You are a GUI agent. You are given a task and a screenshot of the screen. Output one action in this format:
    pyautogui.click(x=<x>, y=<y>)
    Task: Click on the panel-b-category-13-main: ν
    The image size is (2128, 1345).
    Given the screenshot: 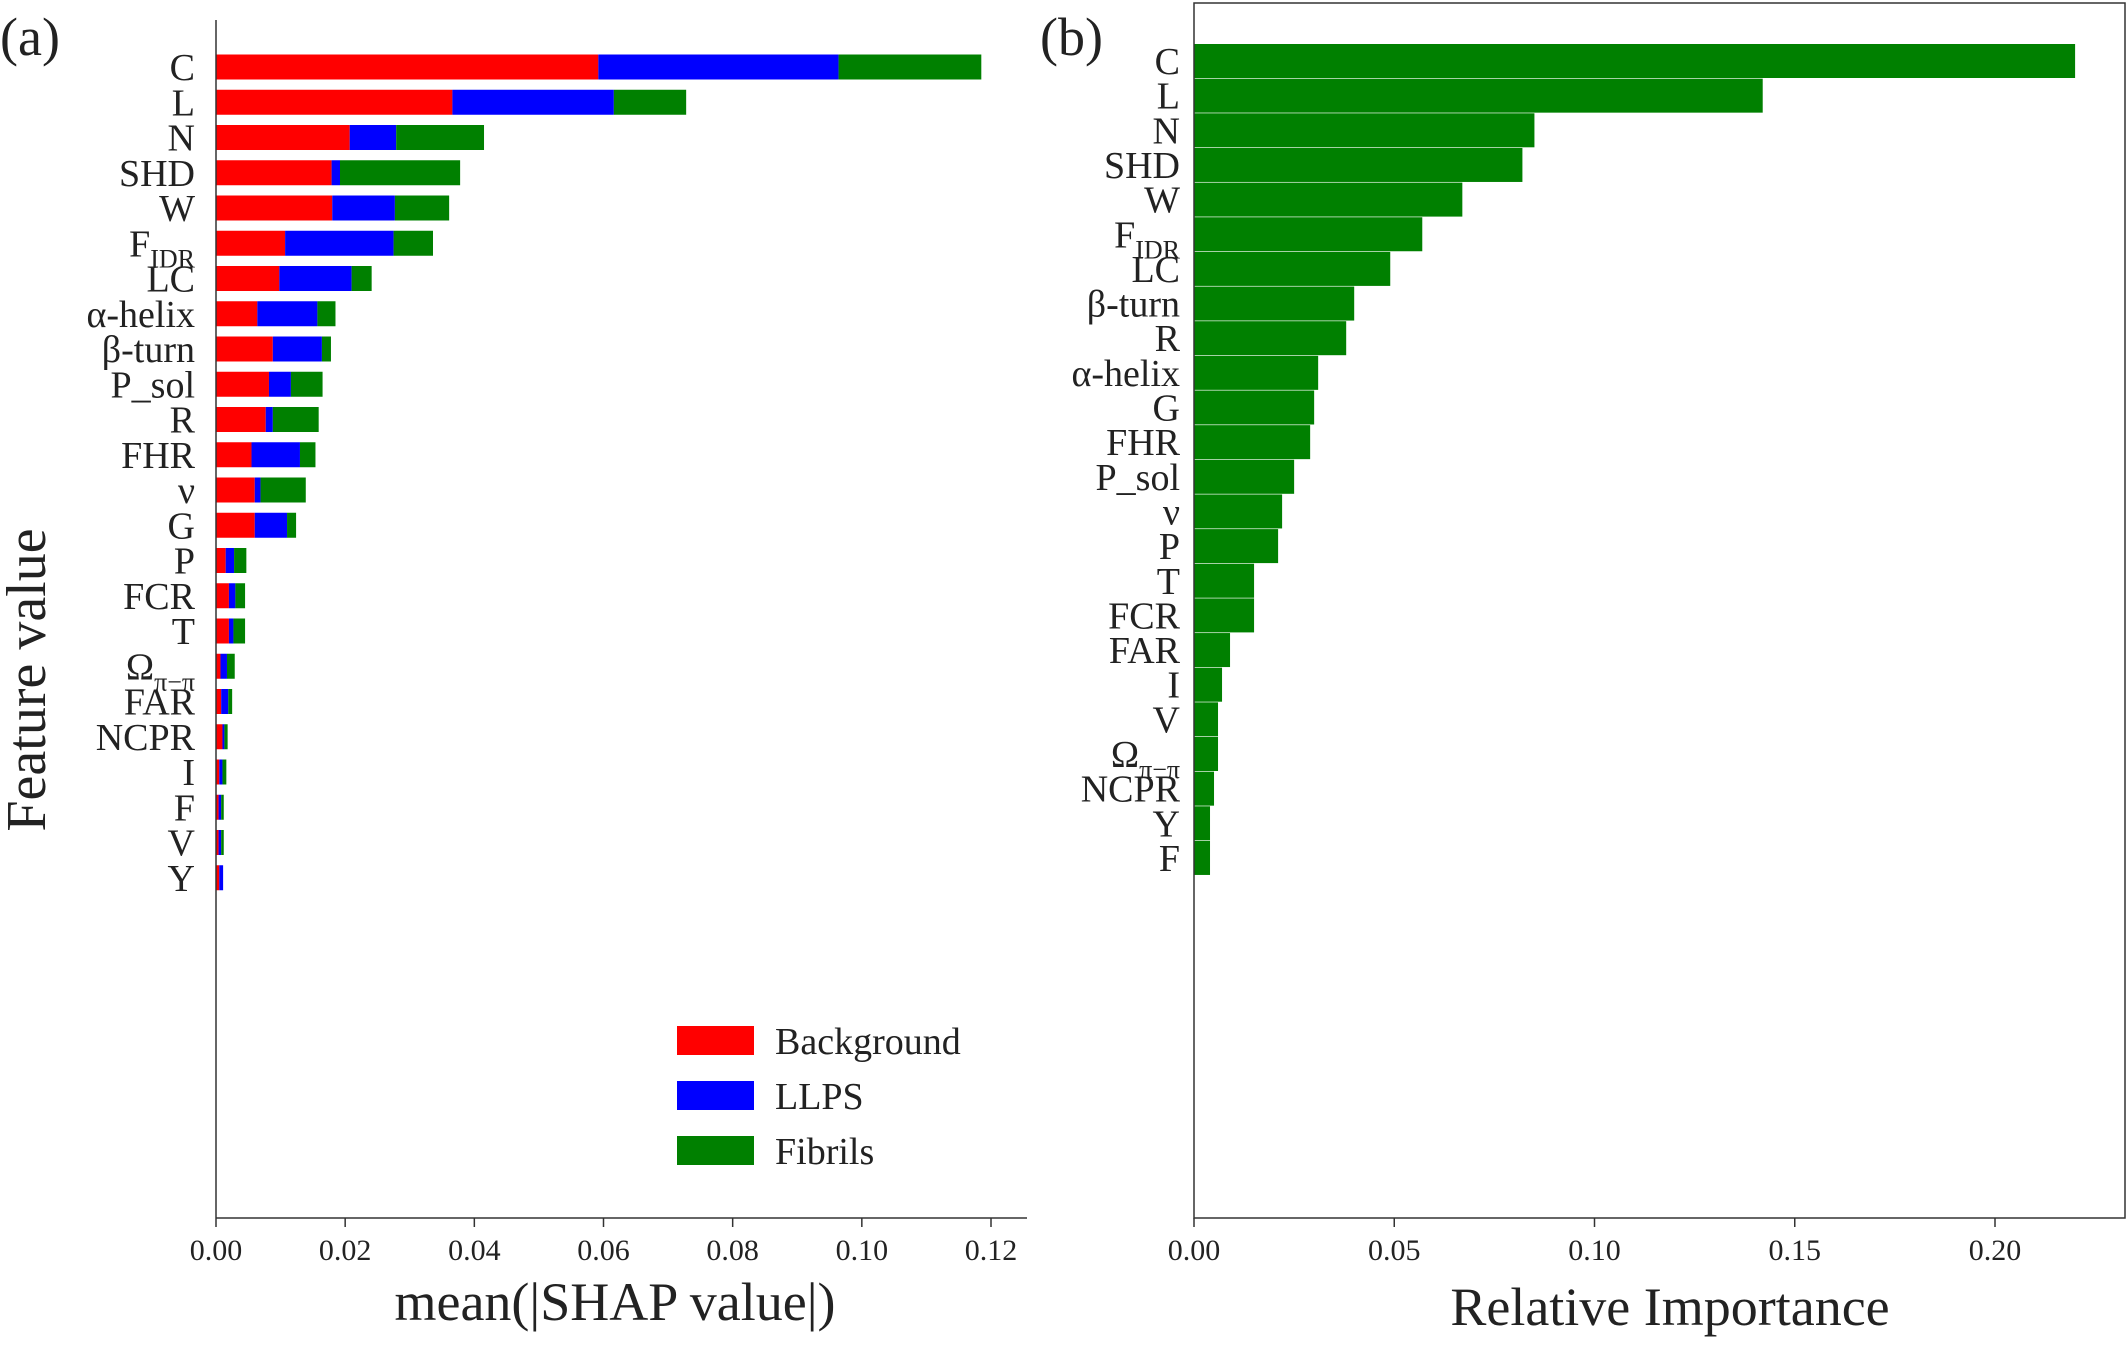 What is the action you would take?
    pyautogui.click(x=1171, y=512)
    